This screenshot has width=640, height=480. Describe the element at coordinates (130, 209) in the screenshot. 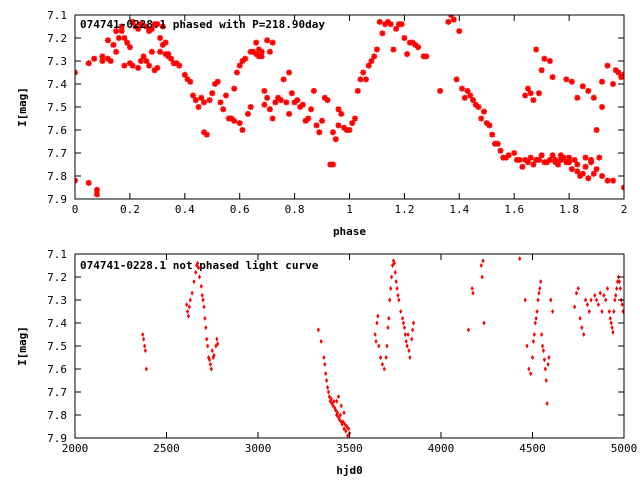

I see `x-tick-label: 0.2` at that location.